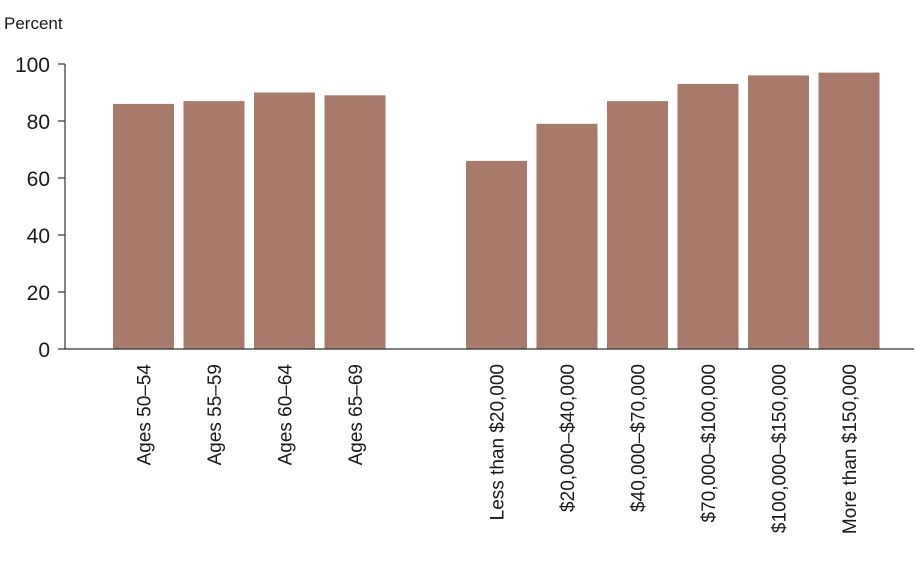 Image resolution: width=916 pixels, height=565 pixels. Describe the element at coordinates (40, 208) in the screenshot. I see `y-axis-ticks: 0 20 40 60 80 100` at that location.